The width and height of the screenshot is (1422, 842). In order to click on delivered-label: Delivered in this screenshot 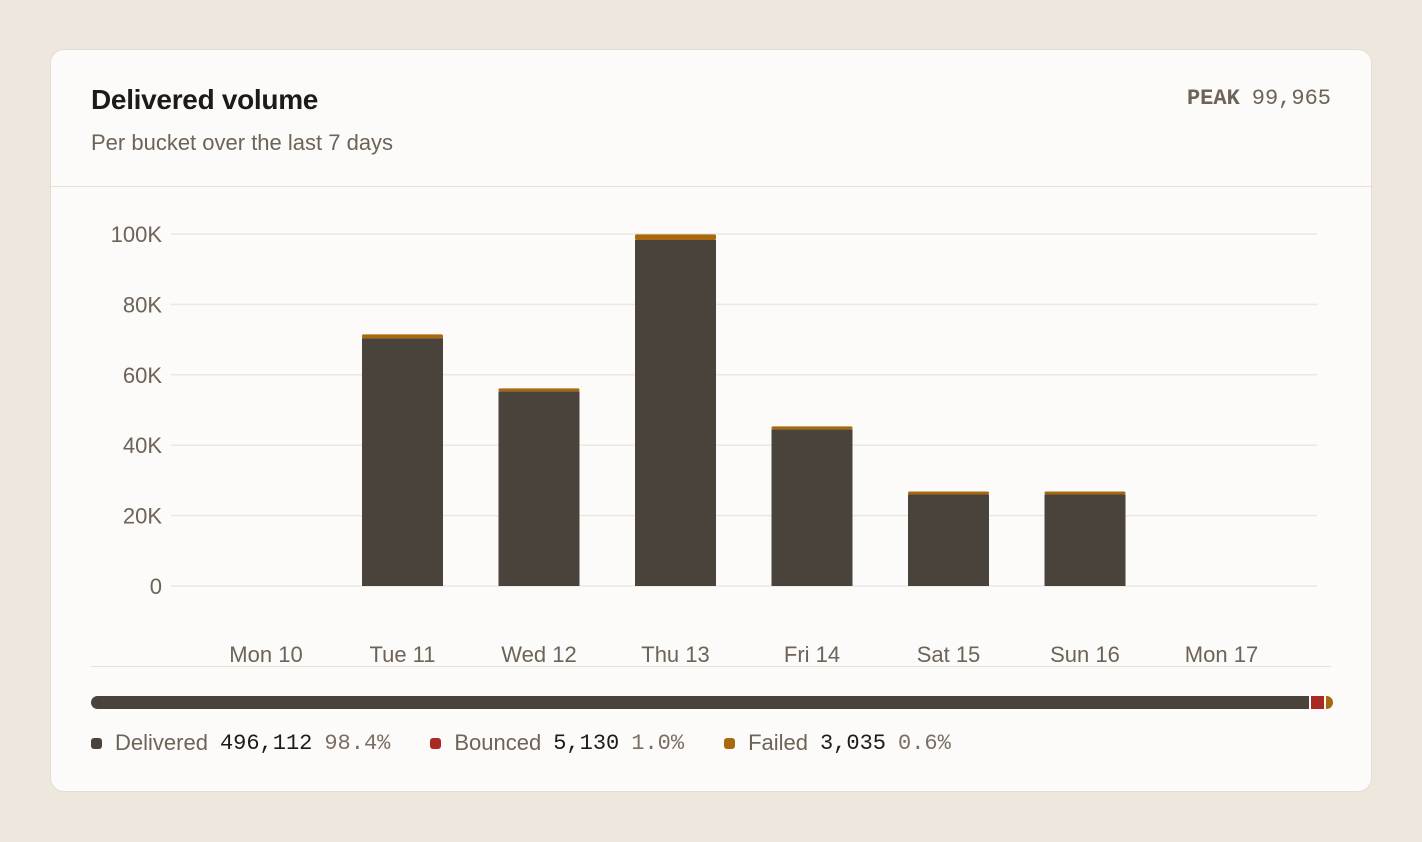, I will do `click(161, 742)`.